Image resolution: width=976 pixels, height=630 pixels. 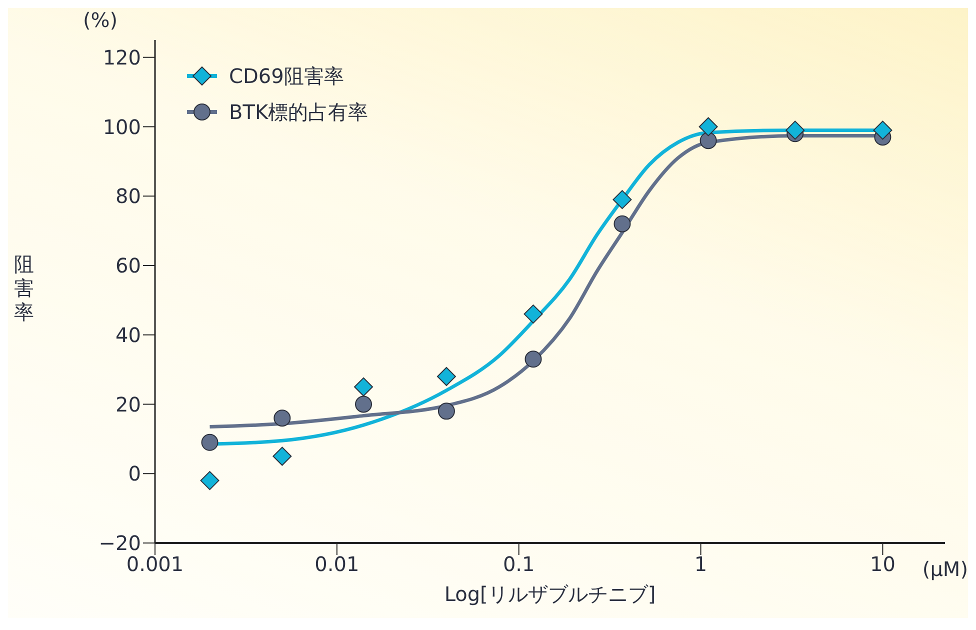 What do you see at coordinates (24, 288) in the screenshot?
I see `y-axis-title: 阻害率` at bounding box center [24, 288].